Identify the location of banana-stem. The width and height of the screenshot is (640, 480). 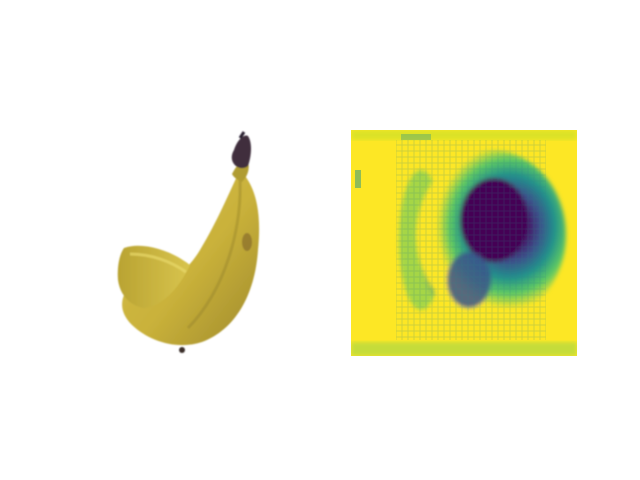
(241, 152).